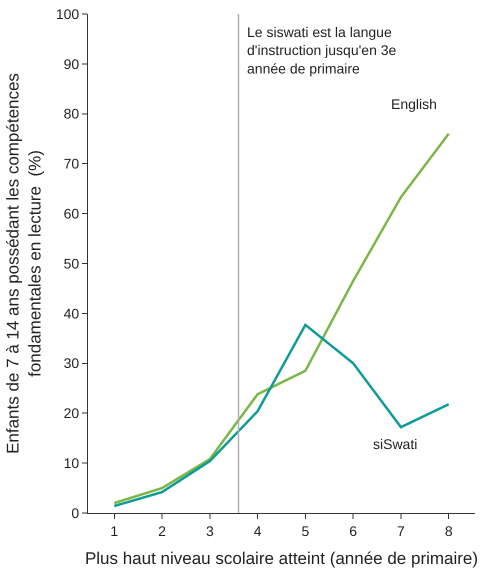 The width and height of the screenshot is (483, 575). Describe the element at coordinates (72, 263) in the screenshot. I see `y-tick-label: 50` at that location.